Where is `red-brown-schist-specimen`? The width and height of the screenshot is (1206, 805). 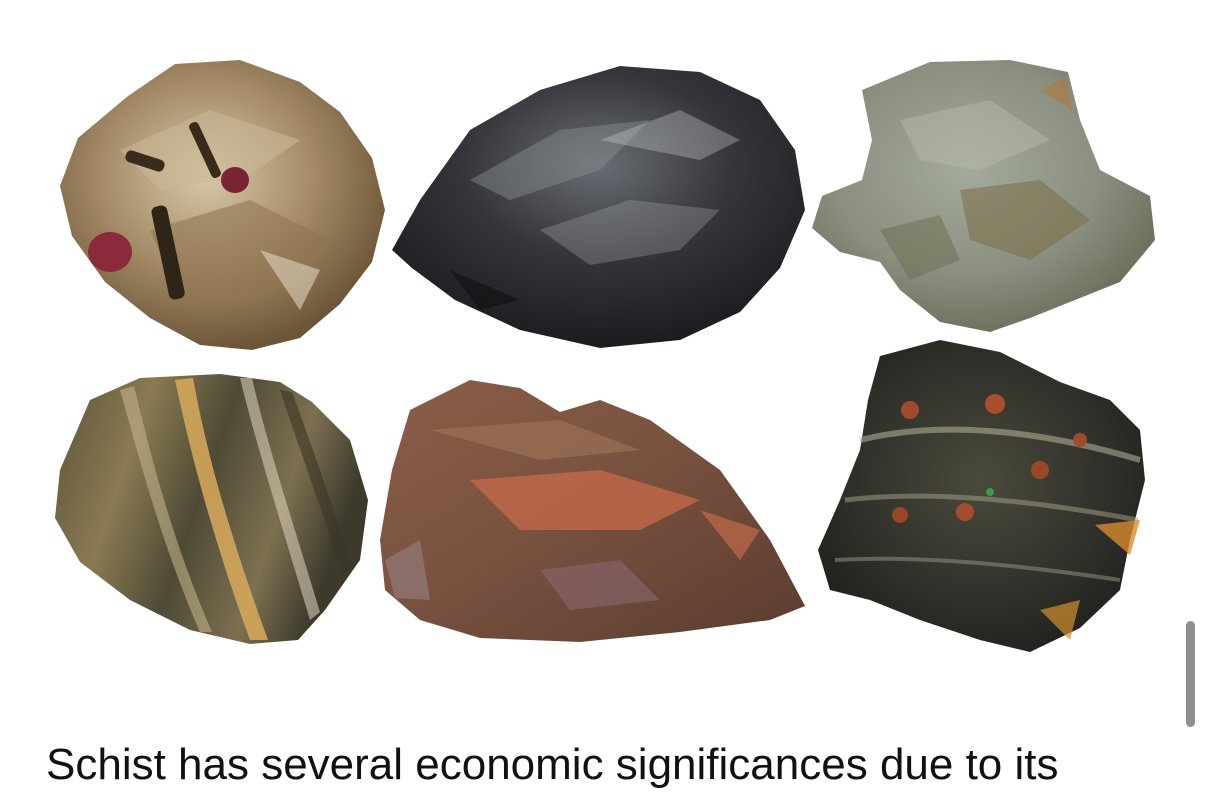 red-brown-schist-specimen is located at coordinates (592, 511).